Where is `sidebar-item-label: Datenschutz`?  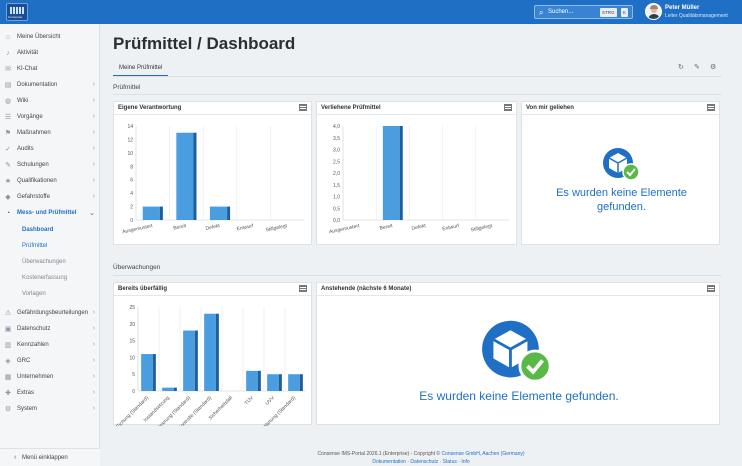 sidebar-item-label: Datenschutz is located at coordinates (34, 329).